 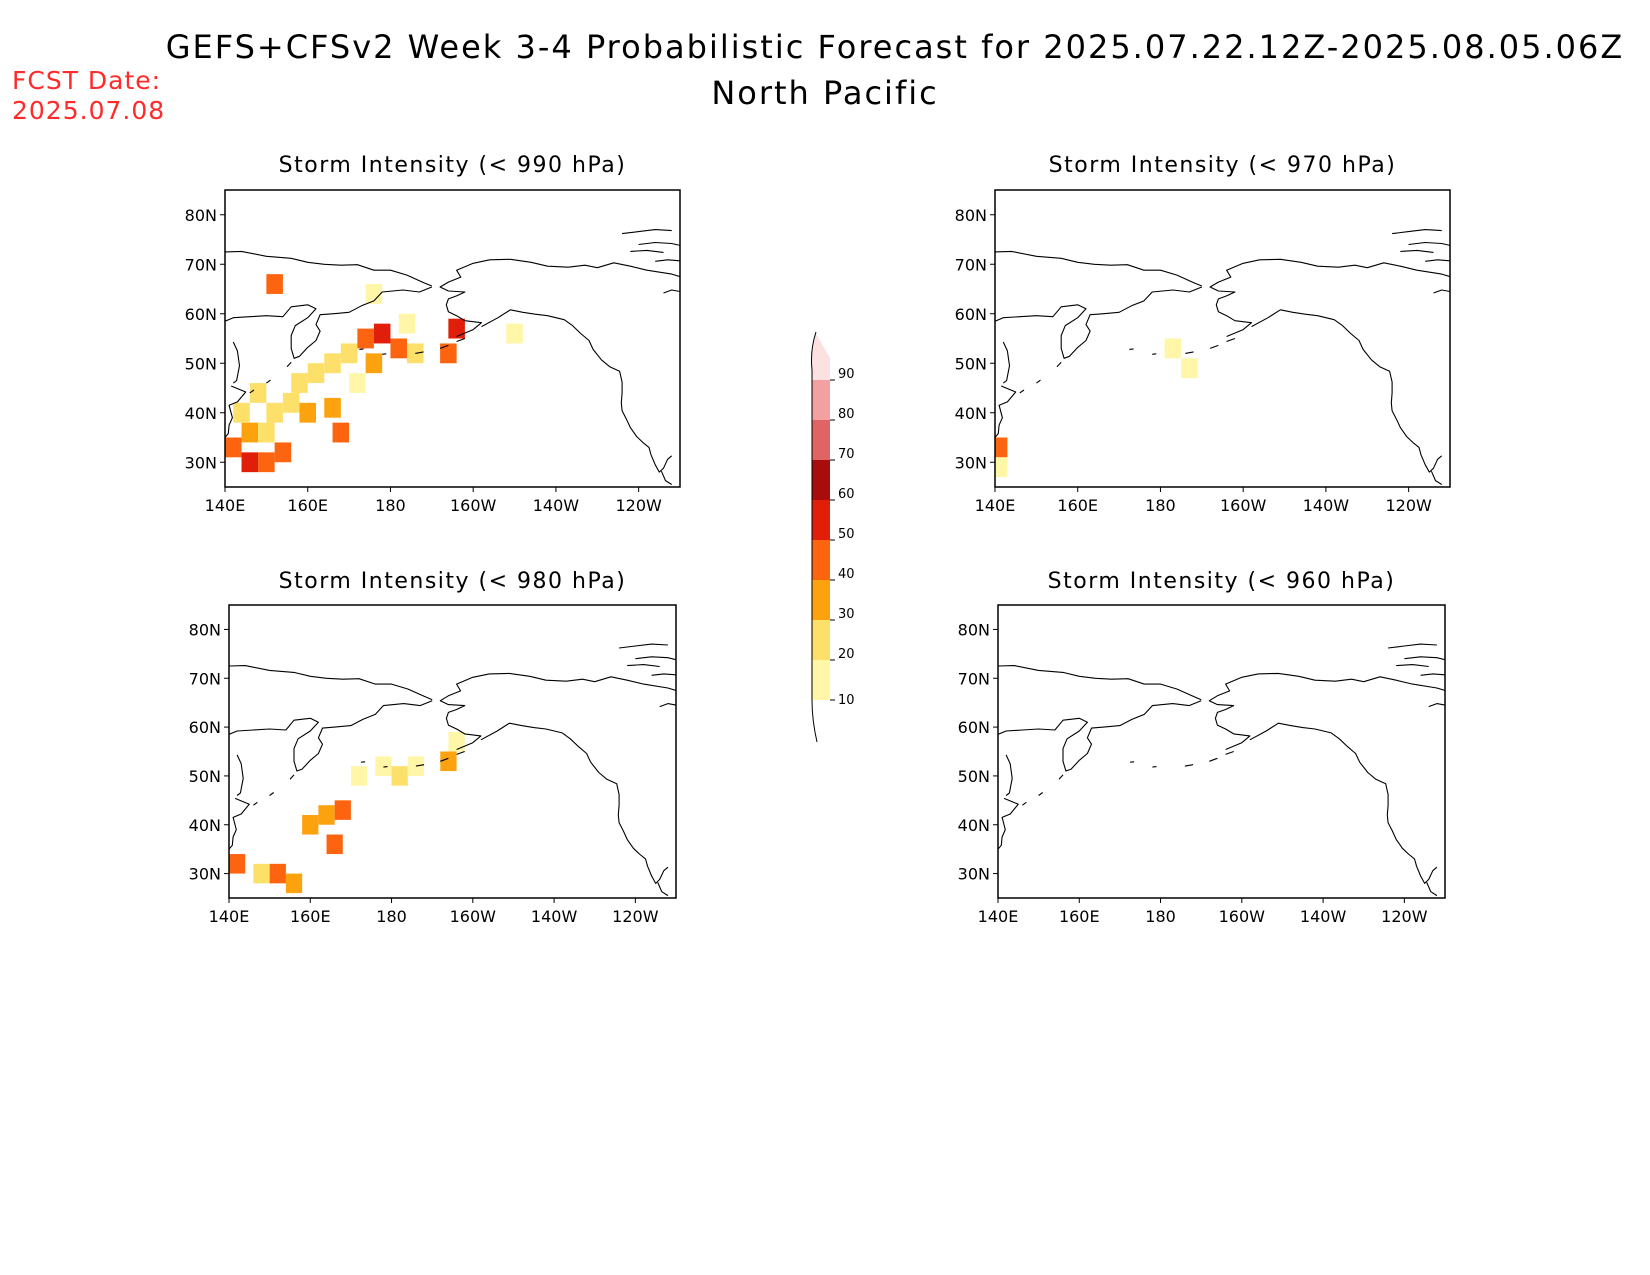 I want to click on colorbar-end-triangle, so click(x=821, y=720).